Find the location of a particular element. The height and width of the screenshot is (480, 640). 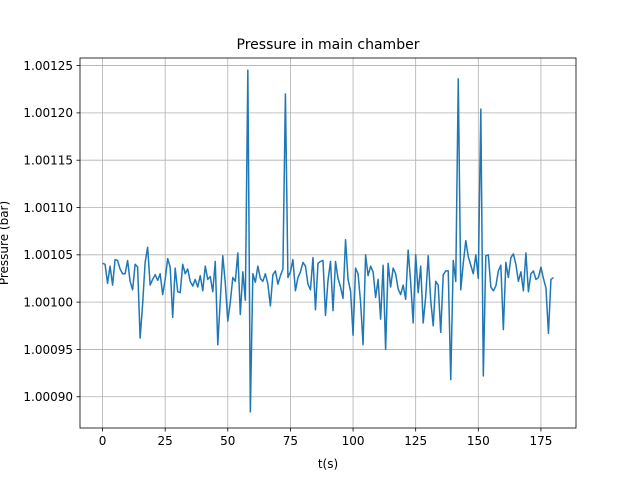

x-axis-label: t(s) is located at coordinates (328, 464).